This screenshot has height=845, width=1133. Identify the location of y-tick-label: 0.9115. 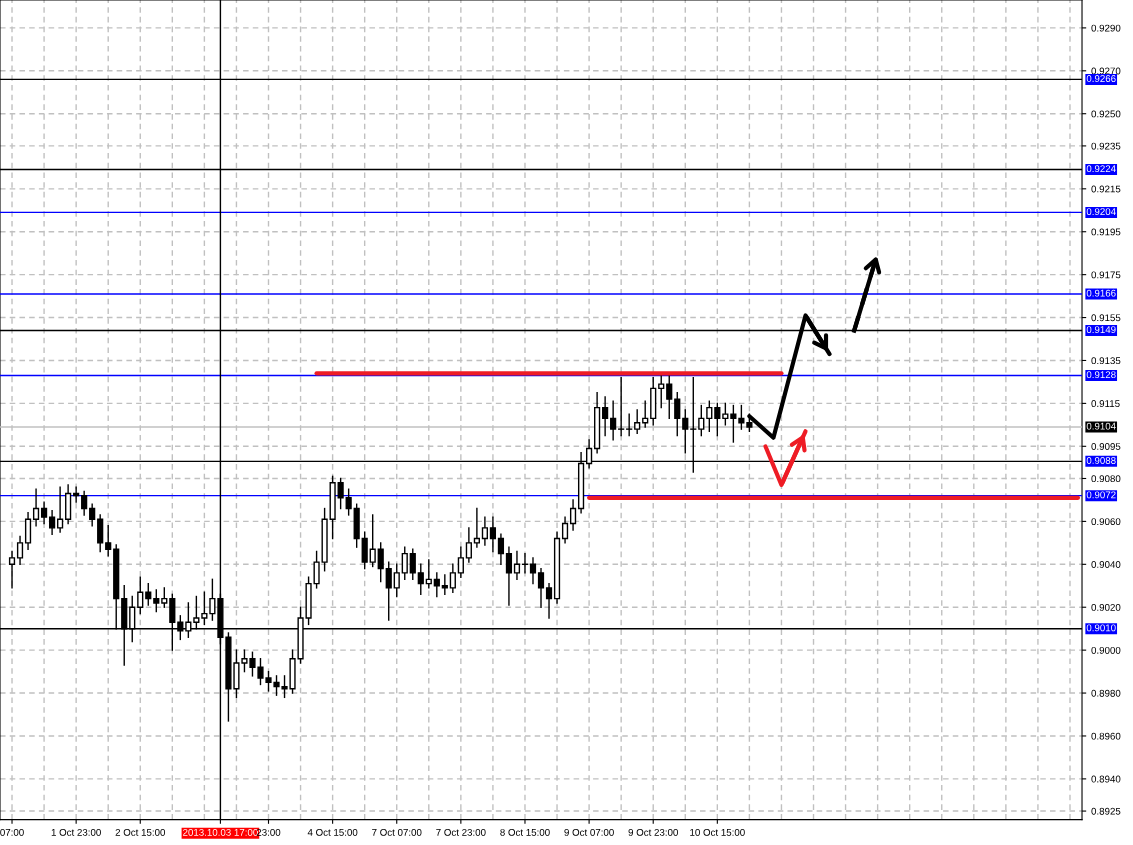
(1105, 404).